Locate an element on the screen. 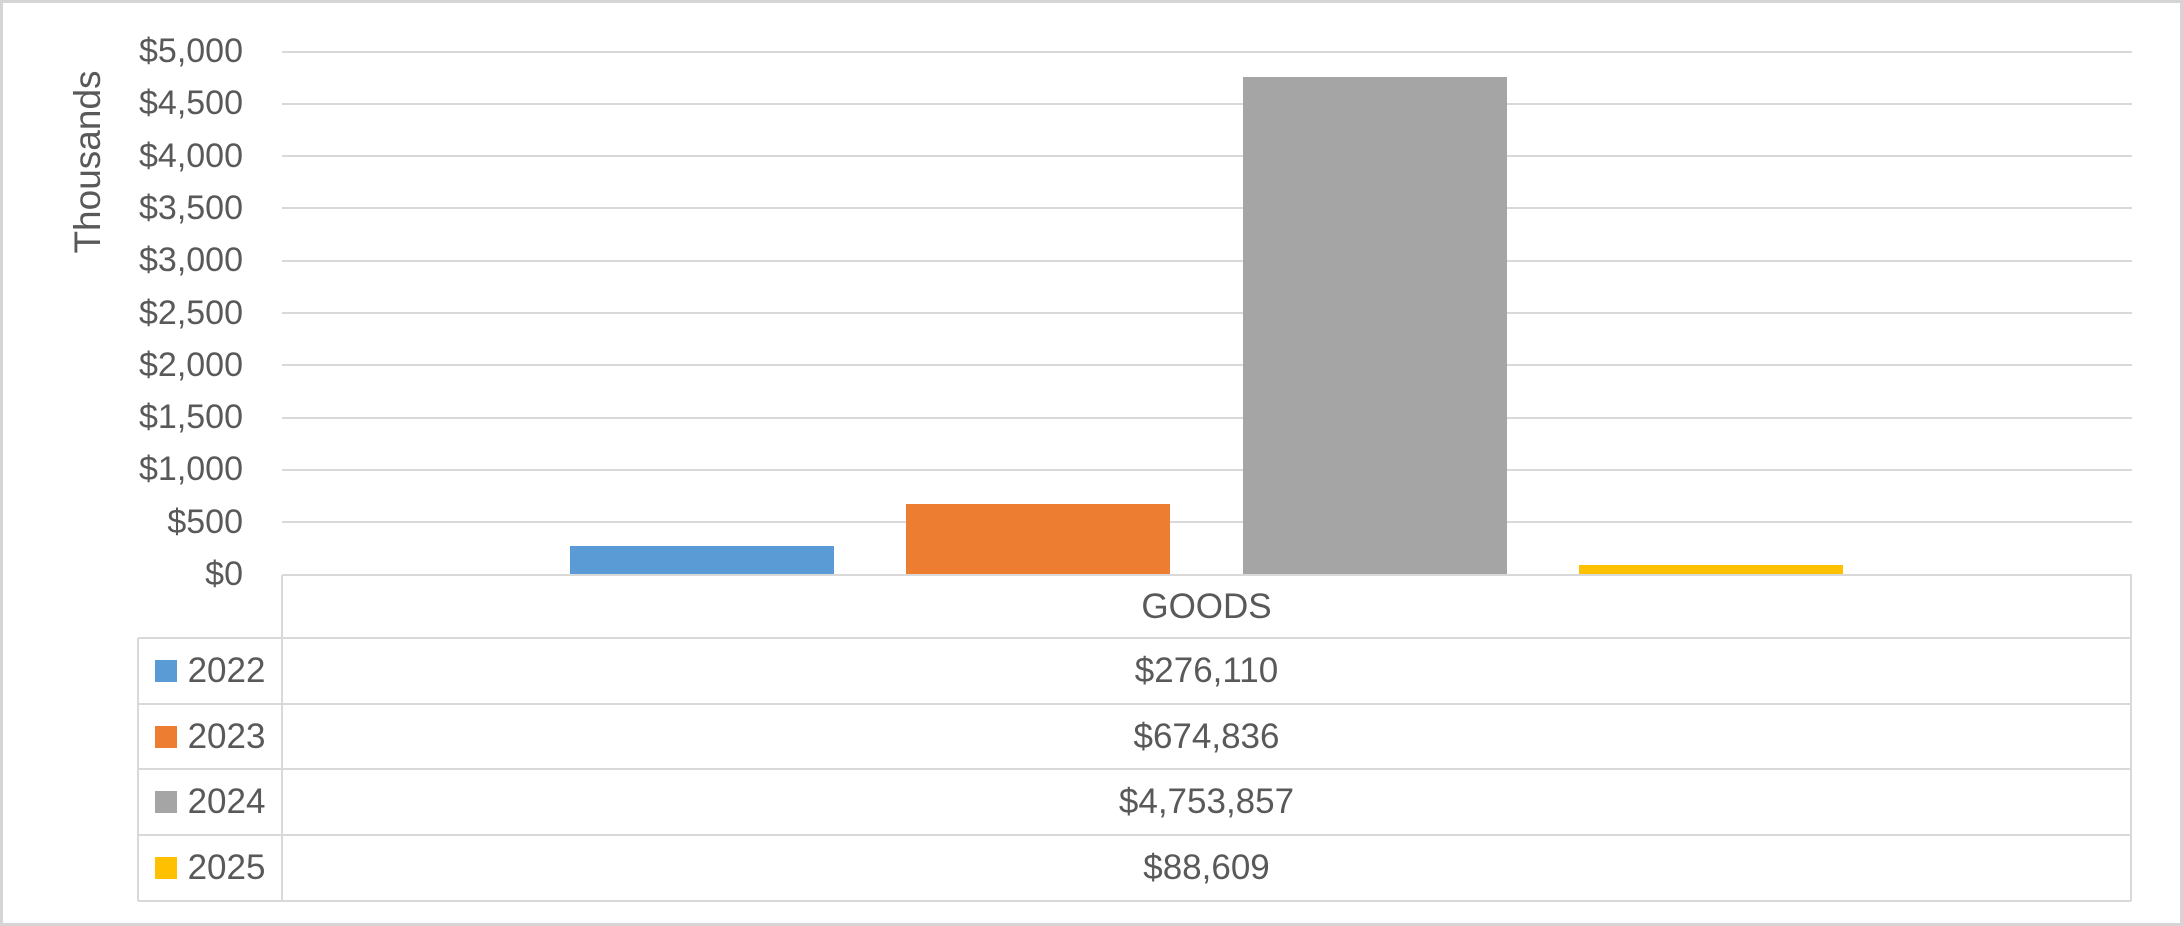  y-axis-tick-label: $3,000 is located at coordinates (191, 260).